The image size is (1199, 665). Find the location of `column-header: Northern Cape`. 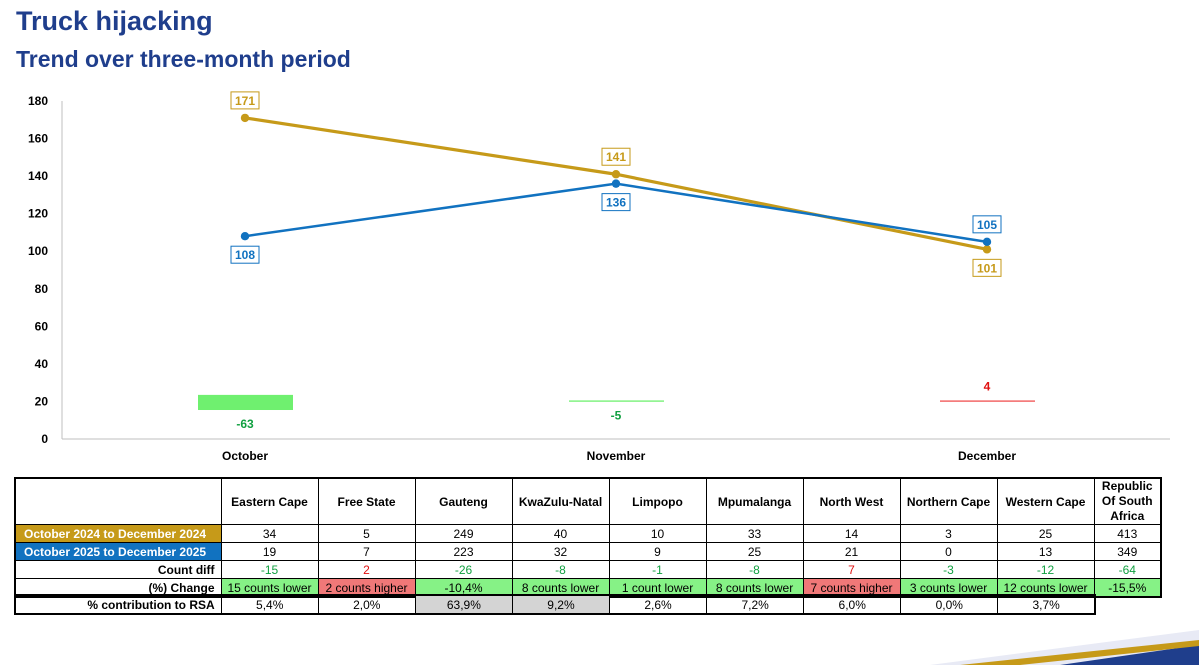

column-header: Northern Cape is located at coordinates (948, 501).